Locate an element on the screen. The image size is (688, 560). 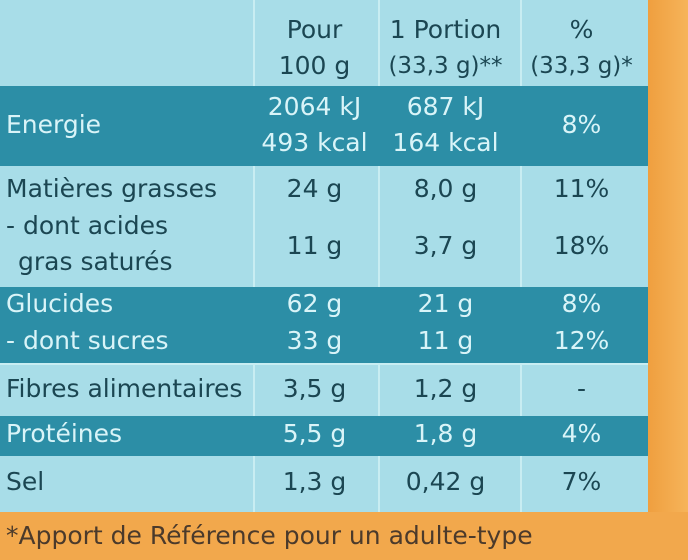
value-energie-100-kj: 2064 kJ is located at coordinates (314, 106).